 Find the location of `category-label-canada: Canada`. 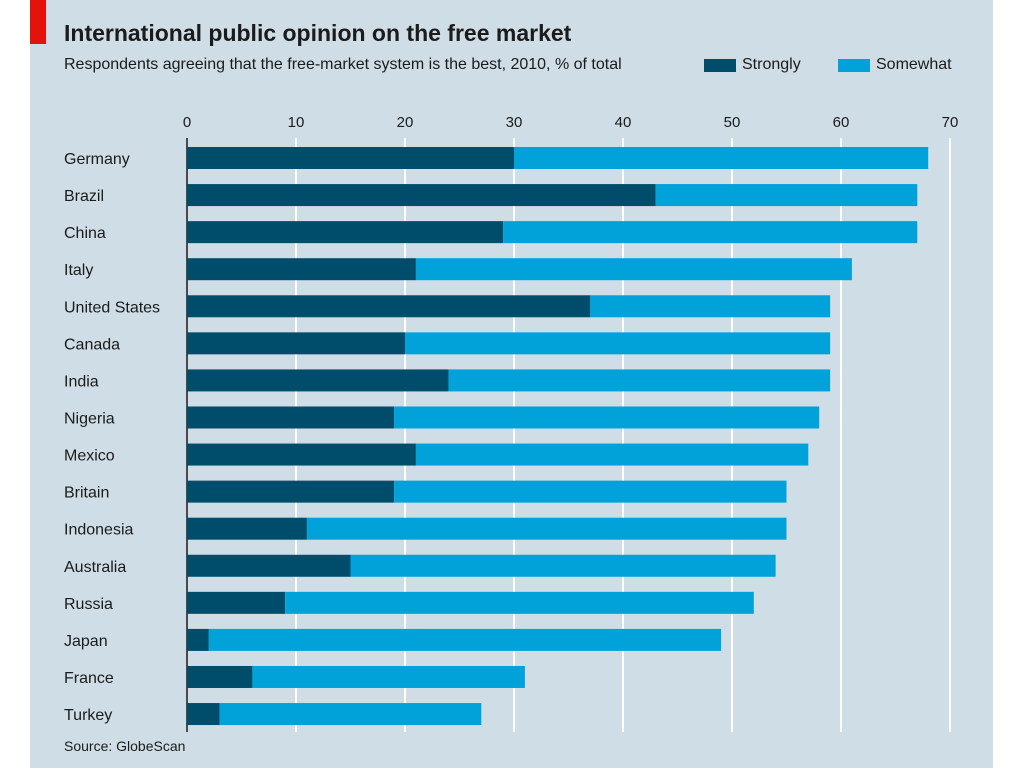

category-label-canada: Canada is located at coordinates (92, 344).